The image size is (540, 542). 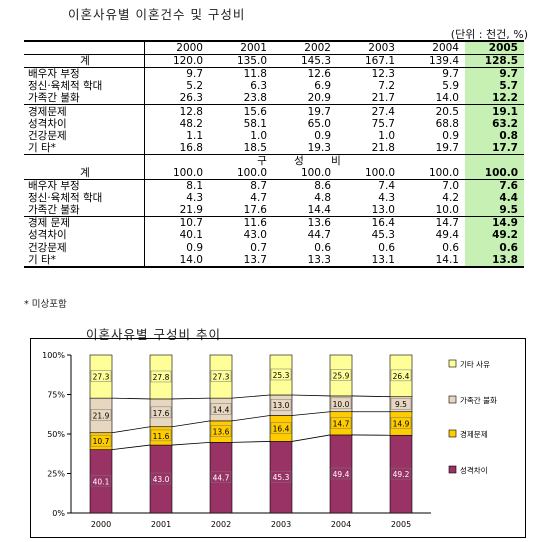 What do you see at coordinates (274, 48) in the screenshot?
I see `table-header-row: 2000 2001 2002 2003 2004 2005` at bounding box center [274, 48].